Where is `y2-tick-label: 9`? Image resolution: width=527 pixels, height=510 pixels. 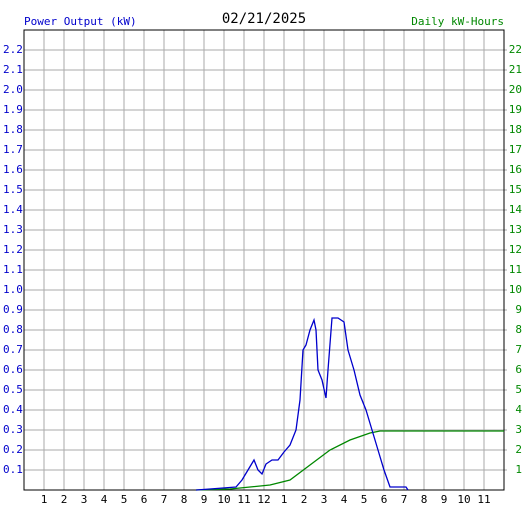 y2-tick-label: 9 is located at coordinates (518, 309).